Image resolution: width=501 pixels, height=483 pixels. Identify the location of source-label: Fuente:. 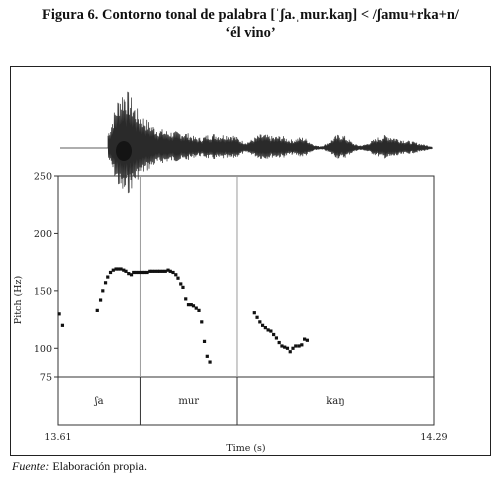
(31, 466).